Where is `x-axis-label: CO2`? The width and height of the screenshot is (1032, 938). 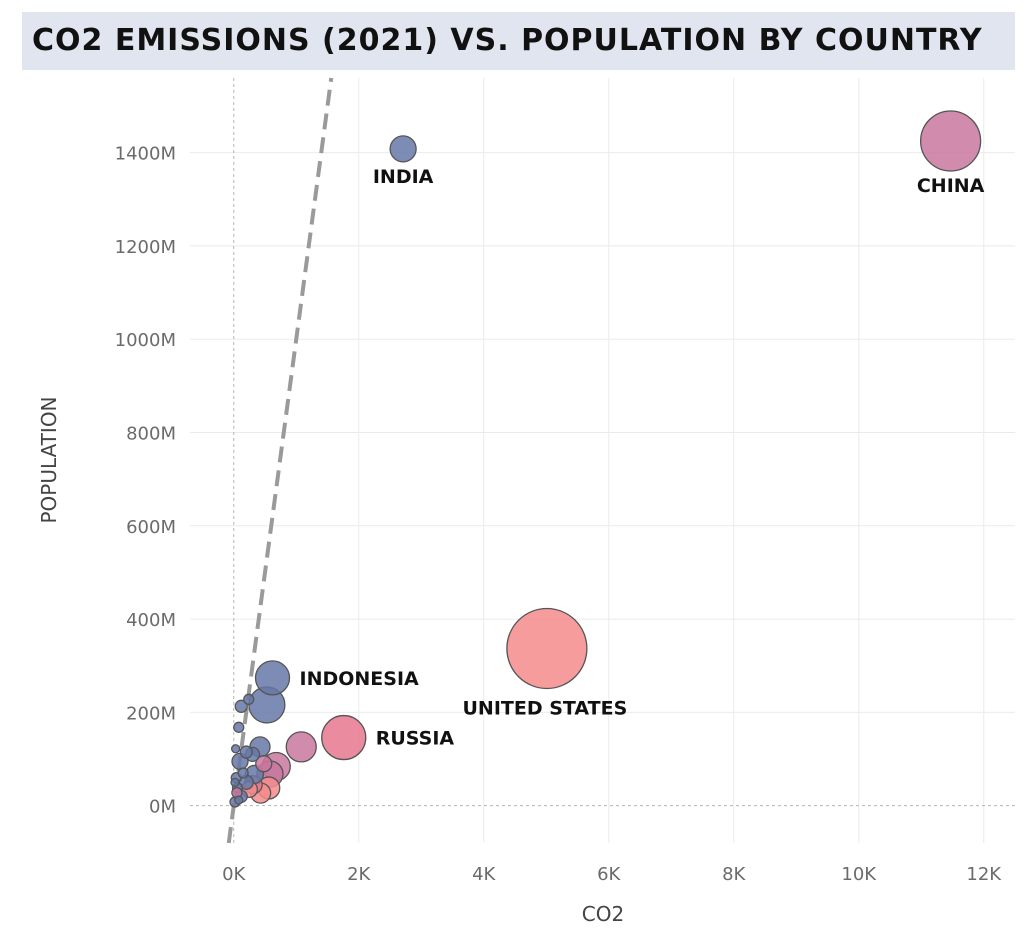
x-axis-label: CO2 is located at coordinates (603, 914).